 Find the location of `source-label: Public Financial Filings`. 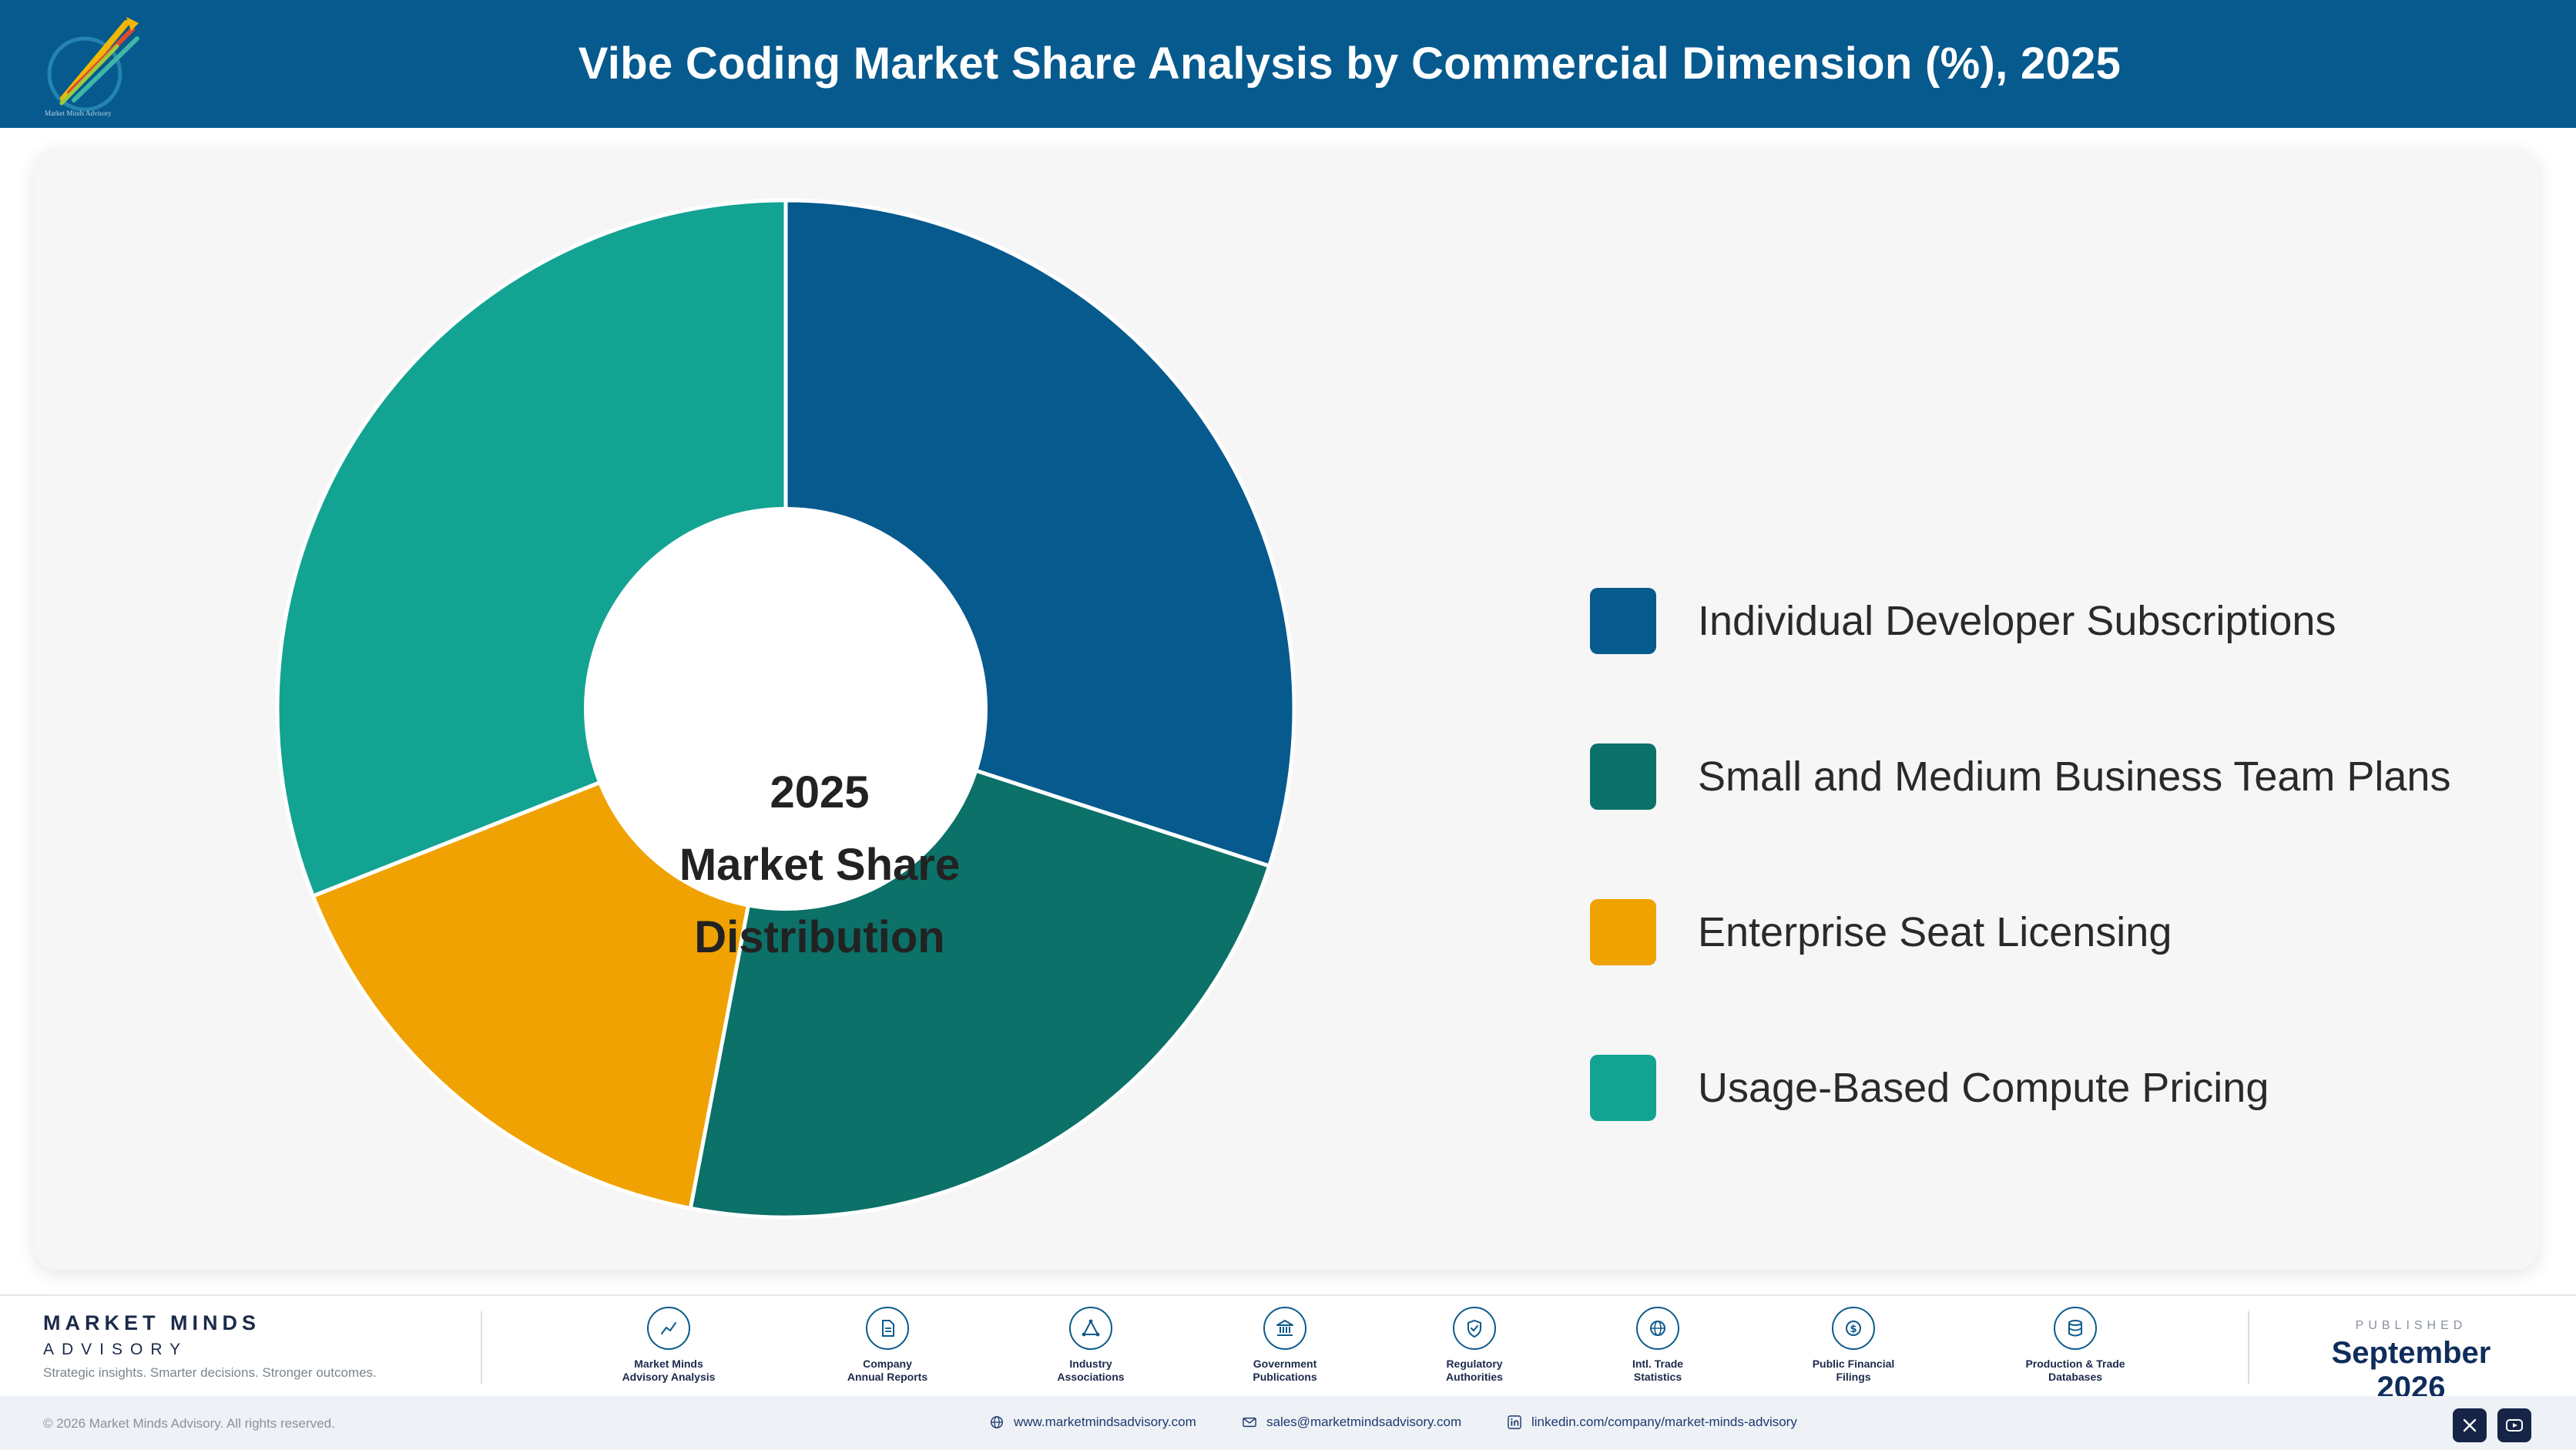

source-label: Public Financial Filings is located at coordinates (1853, 1370).